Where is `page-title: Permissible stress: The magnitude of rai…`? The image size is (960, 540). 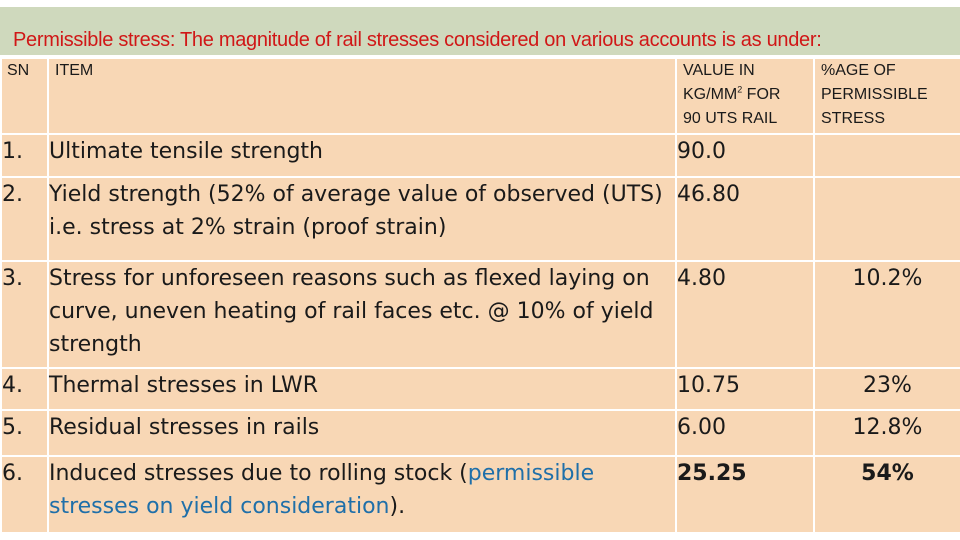 page-title: Permissible stress: The magnitude of rai… is located at coordinates (417, 40).